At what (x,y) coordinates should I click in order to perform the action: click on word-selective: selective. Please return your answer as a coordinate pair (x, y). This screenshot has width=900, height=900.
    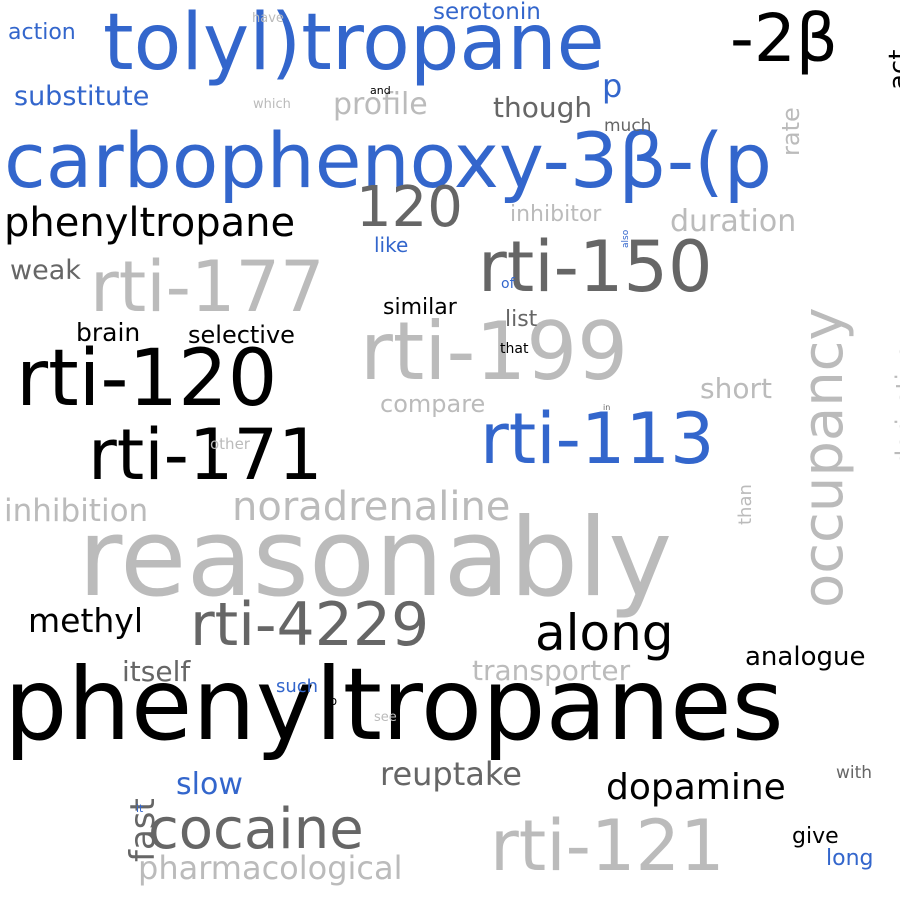
    Looking at the image, I should click on (241, 335).